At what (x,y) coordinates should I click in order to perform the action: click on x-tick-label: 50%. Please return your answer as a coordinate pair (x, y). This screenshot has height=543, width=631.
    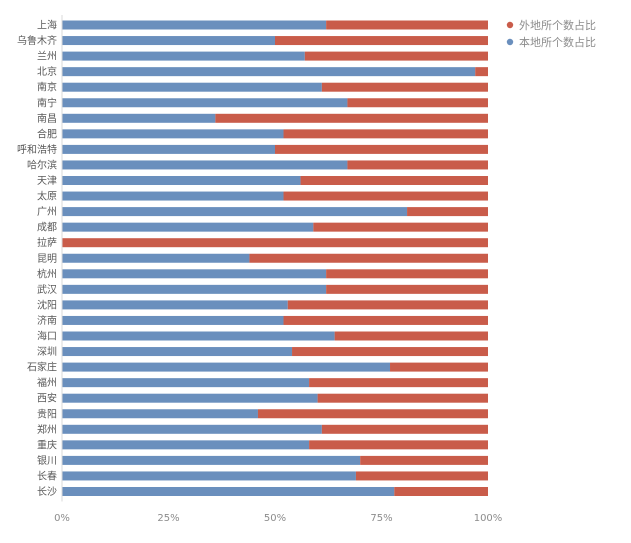
    Looking at the image, I should click on (275, 518).